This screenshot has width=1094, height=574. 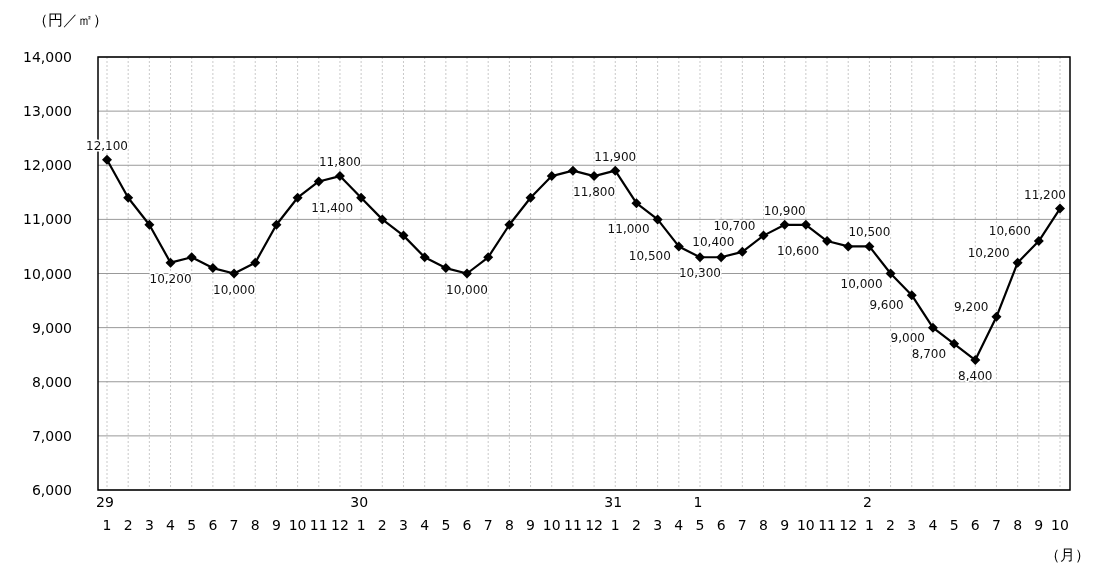 What do you see at coordinates (699, 273) in the screenshot?
I see `data-label: 10,300` at bounding box center [699, 273].